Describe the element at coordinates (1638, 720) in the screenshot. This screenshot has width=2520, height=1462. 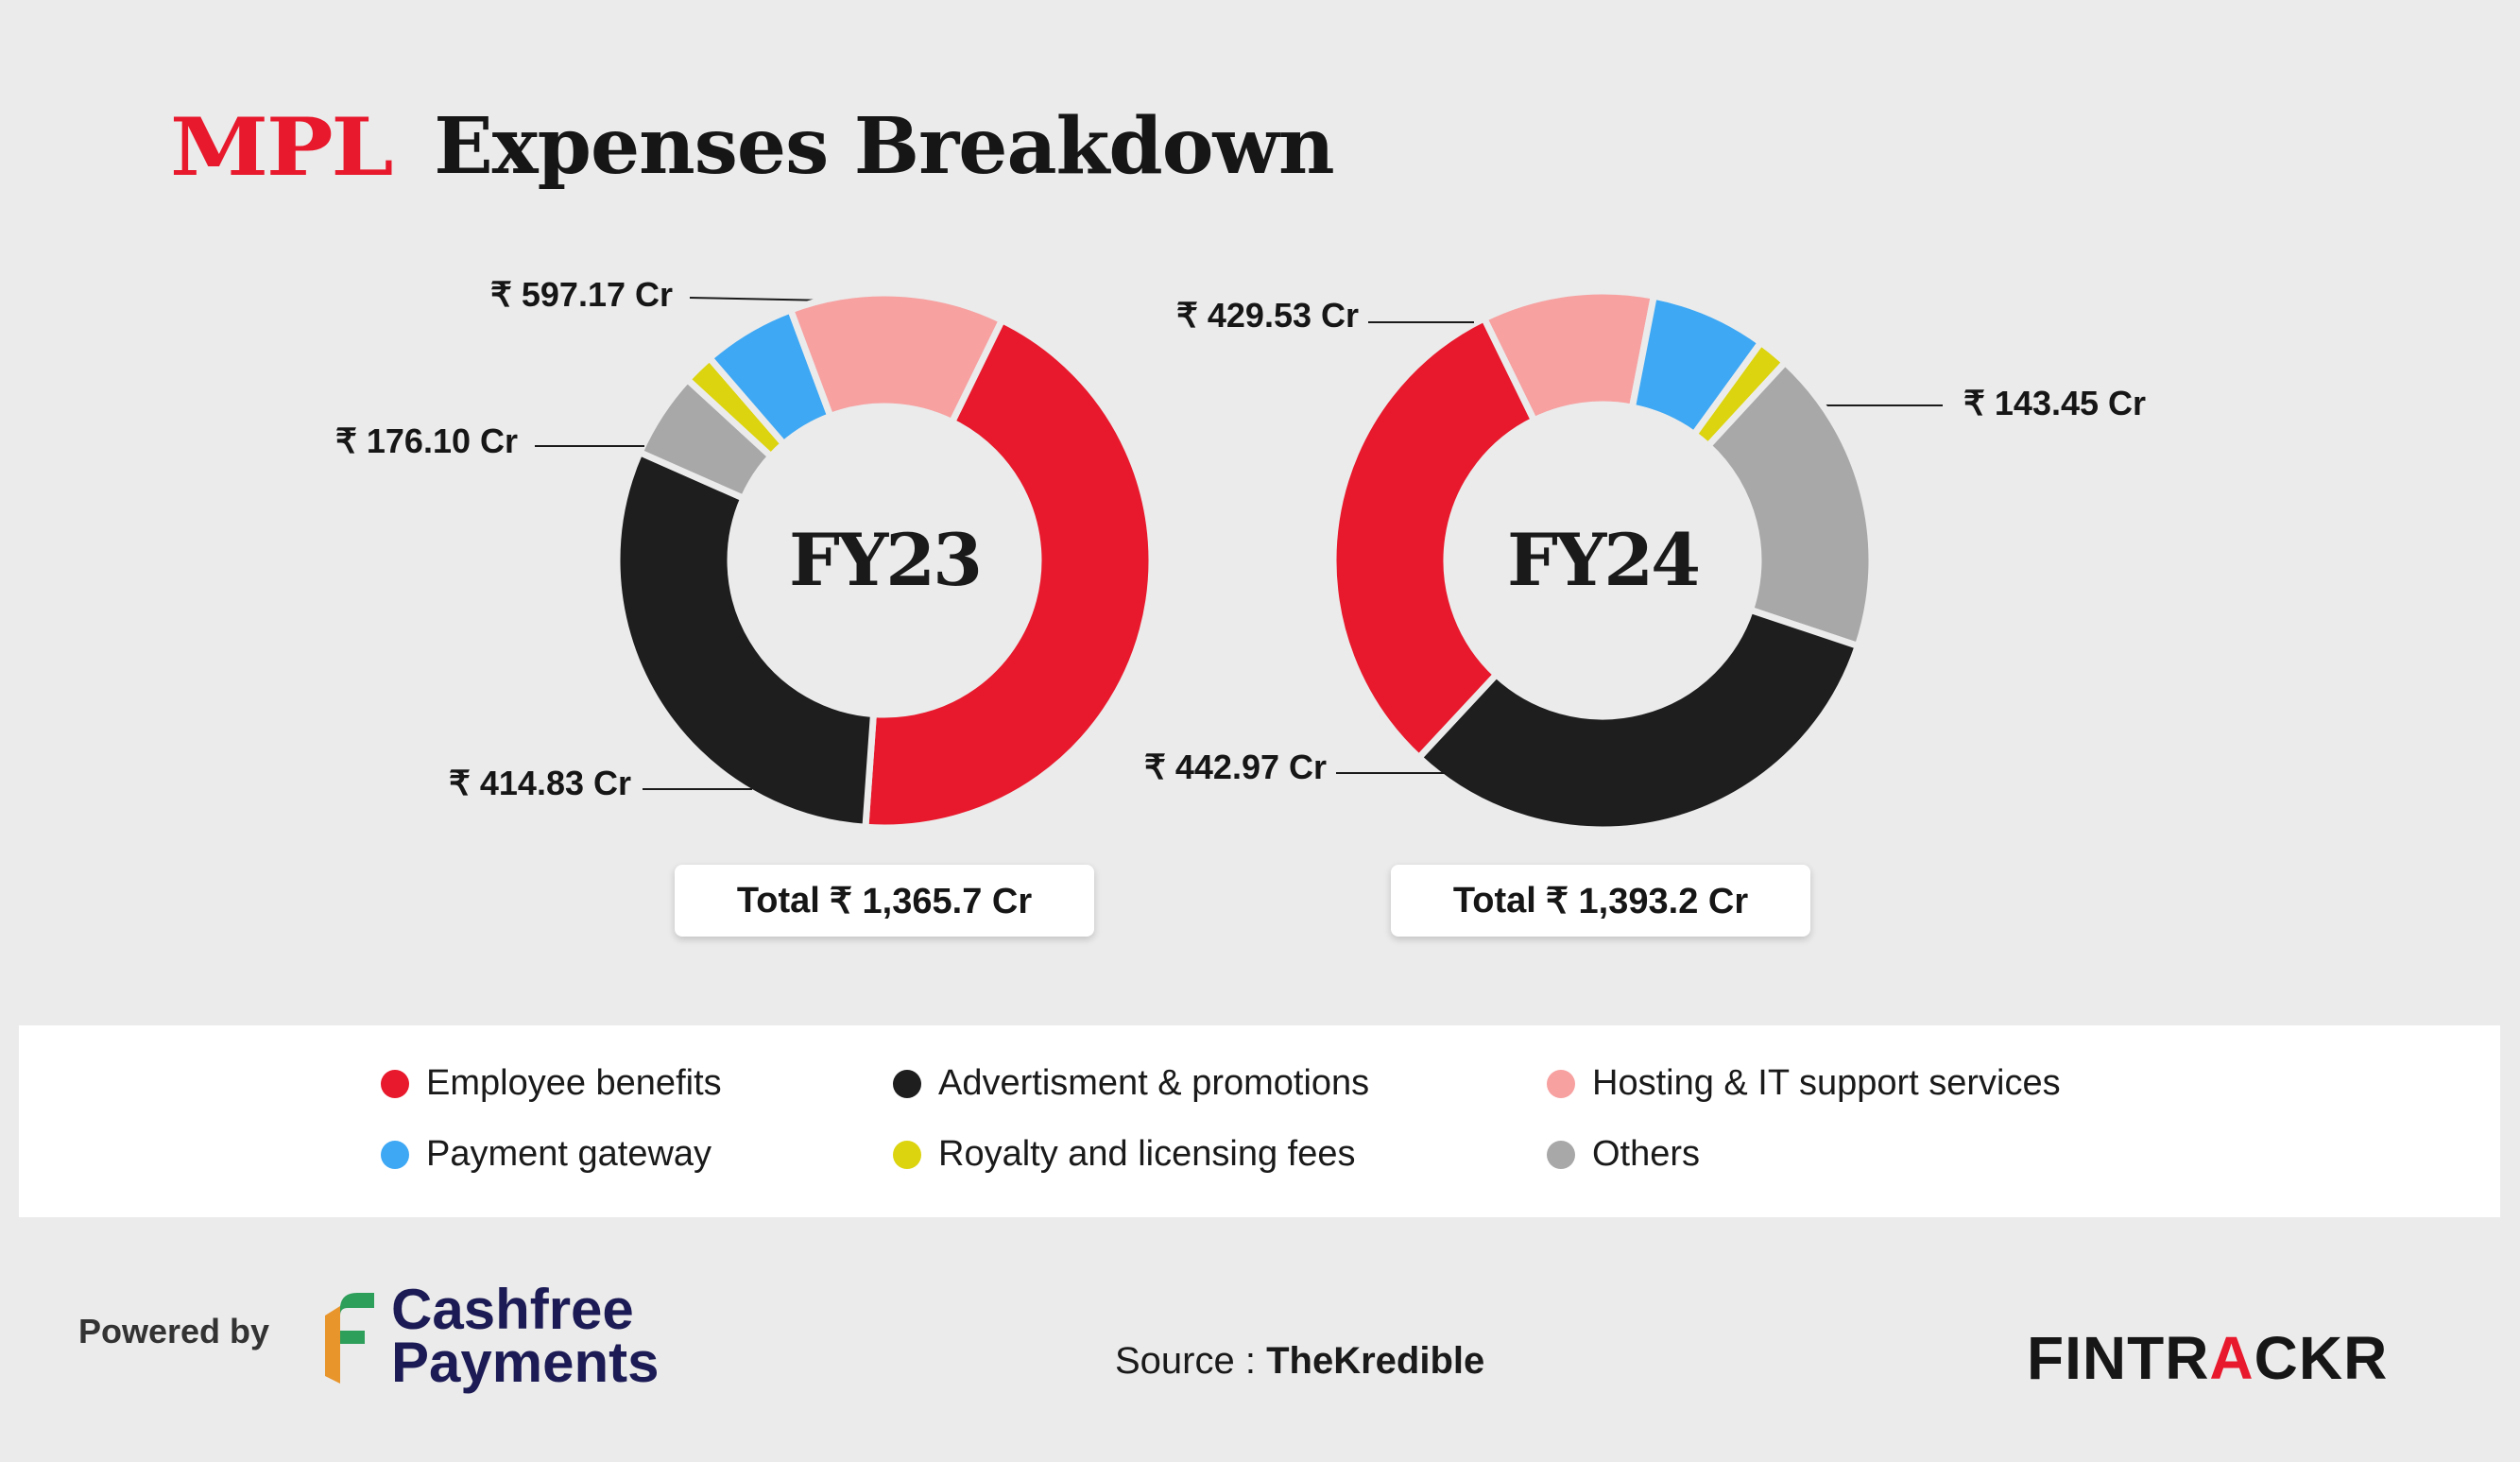
I see `slice-fy24-advertisment-promotions` at that location.